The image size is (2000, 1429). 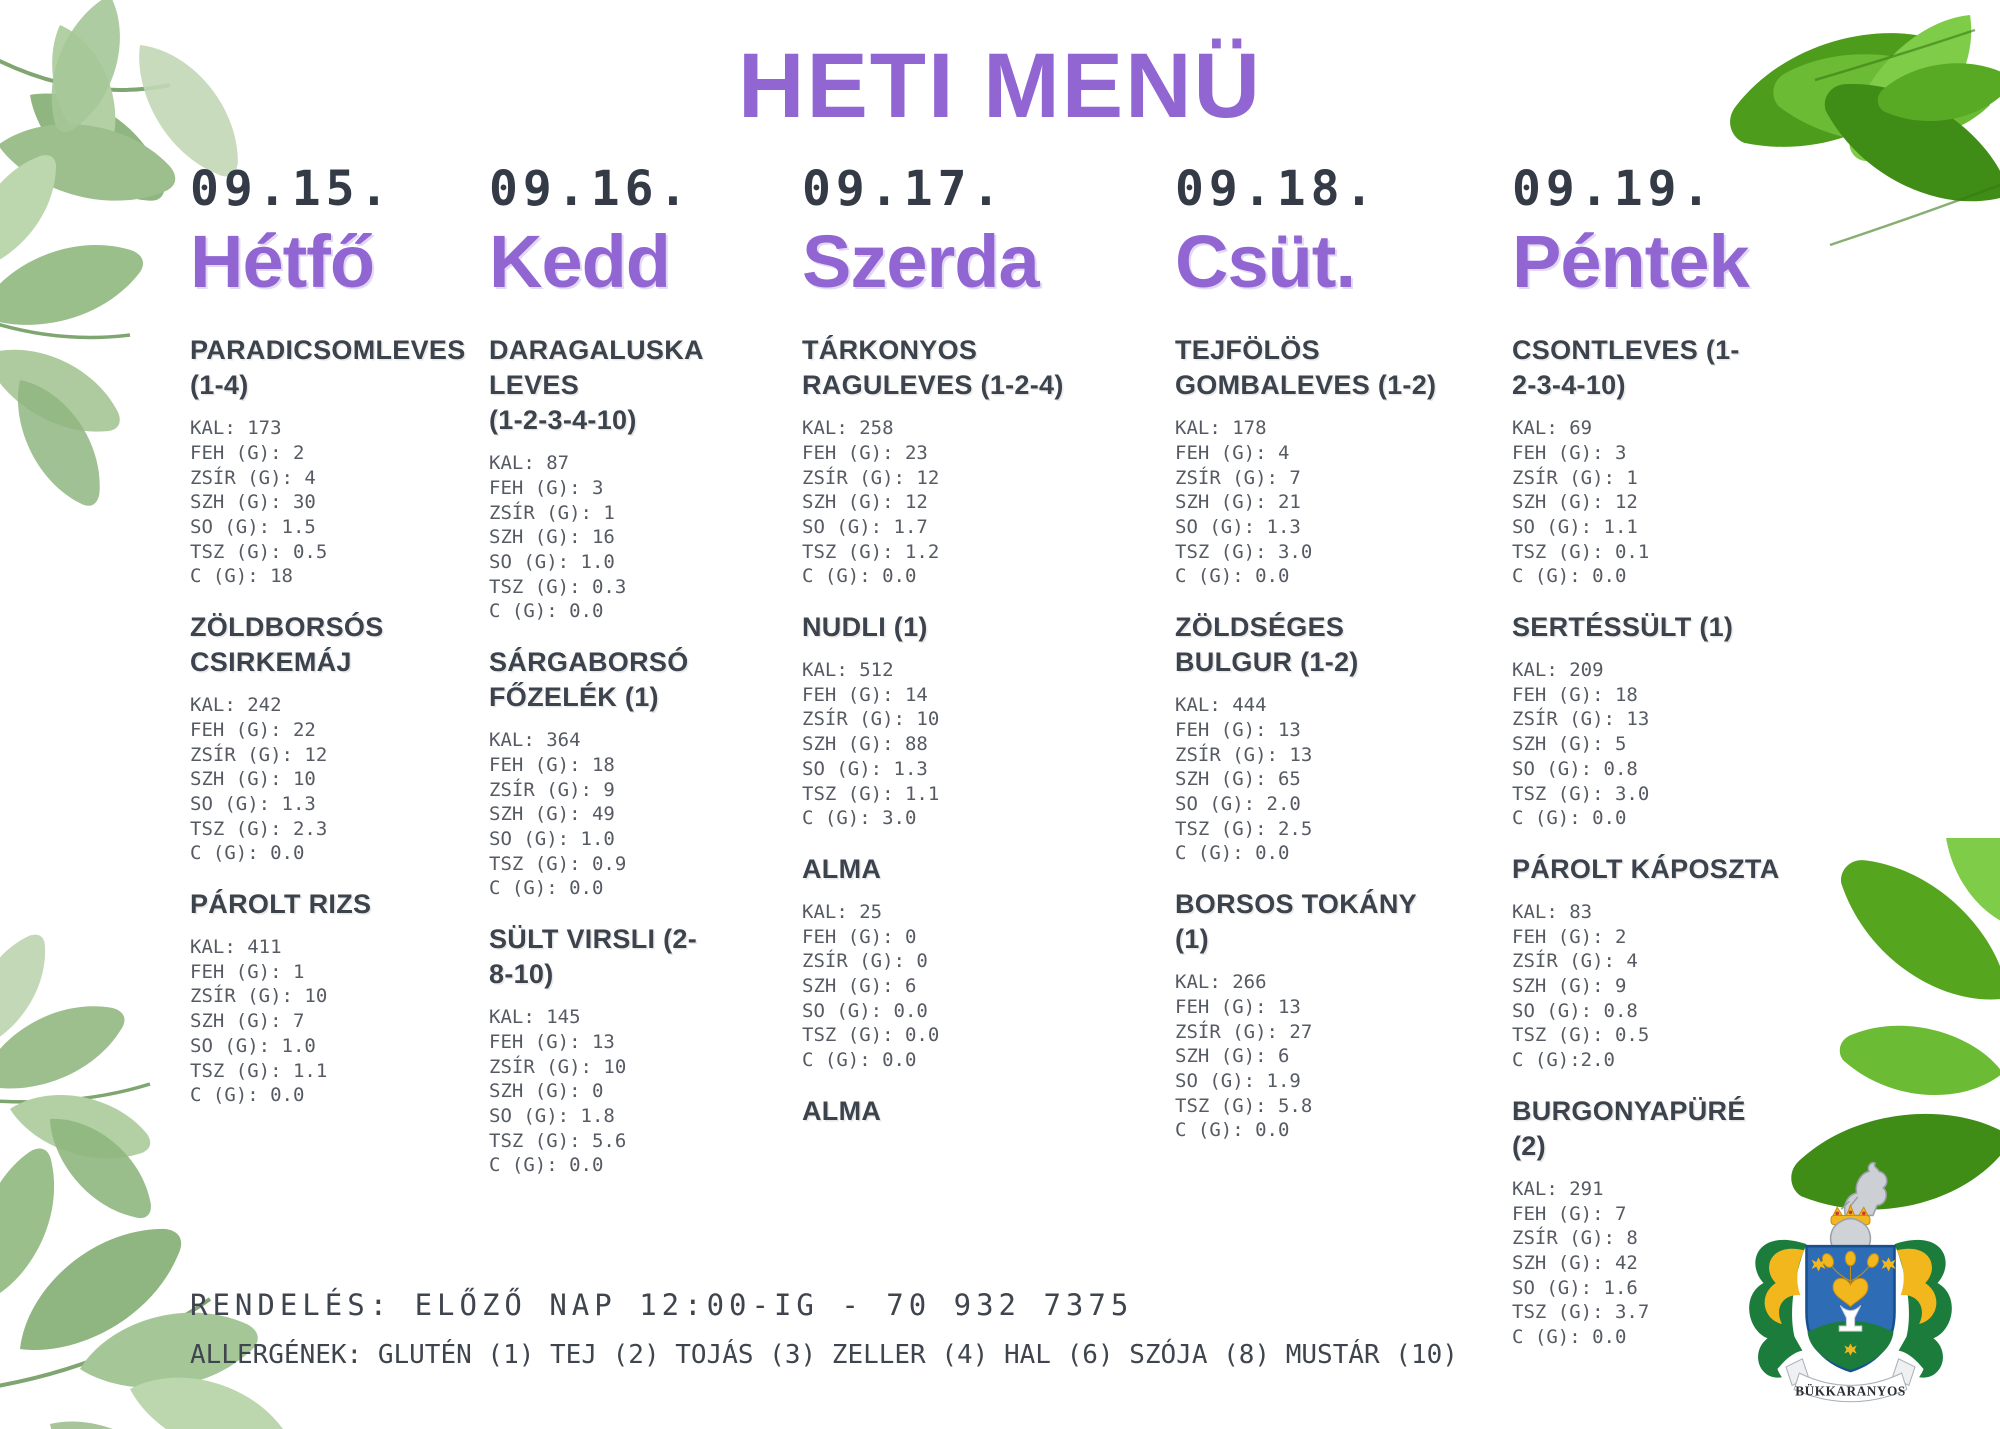 I want to click on day-date: 09.17., so click(x=904, y=189).